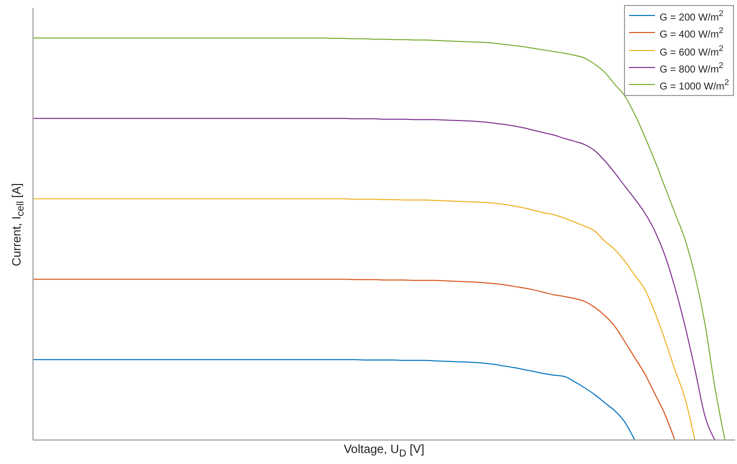 This screenshot has height=464, width=737. Describe the element at coordinates (692, 67) in the screenshot. I see `legend-label: G = 800 W/m$^{2}$` at that location.